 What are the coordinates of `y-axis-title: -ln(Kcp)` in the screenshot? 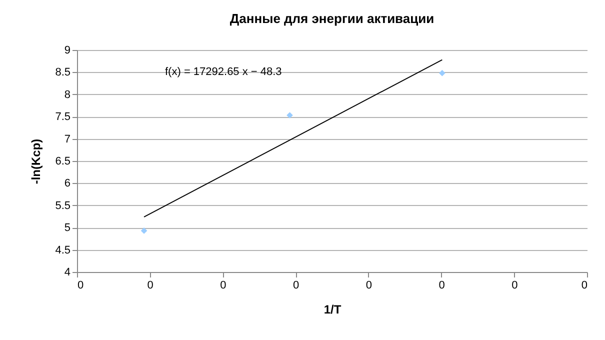 It's located at (36, 161).